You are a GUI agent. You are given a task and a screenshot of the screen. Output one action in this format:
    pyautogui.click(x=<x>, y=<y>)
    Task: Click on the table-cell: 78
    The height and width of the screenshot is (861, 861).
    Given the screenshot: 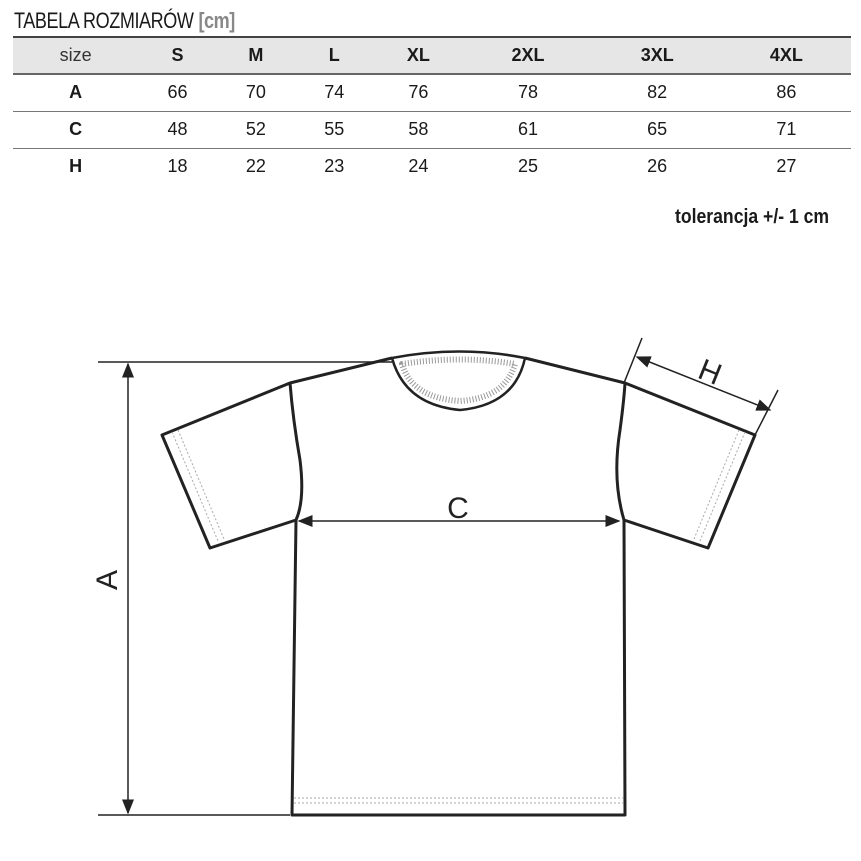 What is the action you would take?
    pyautogui.click(x=528, y=92)
    